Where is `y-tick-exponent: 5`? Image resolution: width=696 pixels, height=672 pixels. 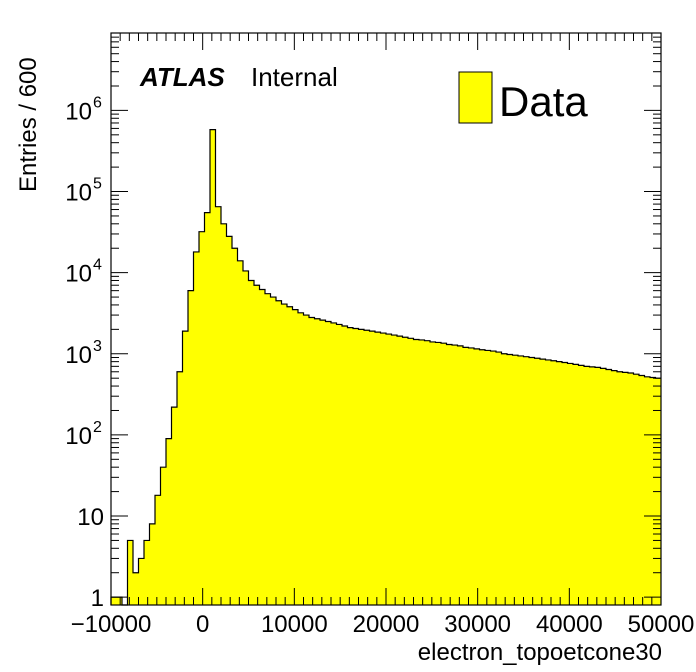 y-tick-exponent: 5 is located at coordinates (97, 184).